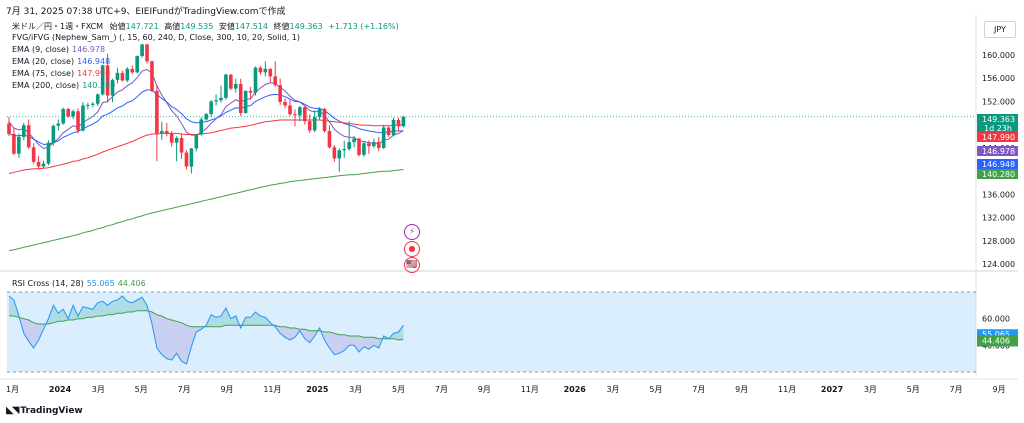 The image size is (1024, 423). What do you see at coordinates (412, 265) in the screenshot?
I see `flag-us-event-icon: 🇺🇸` at bounding box center [412, 265].